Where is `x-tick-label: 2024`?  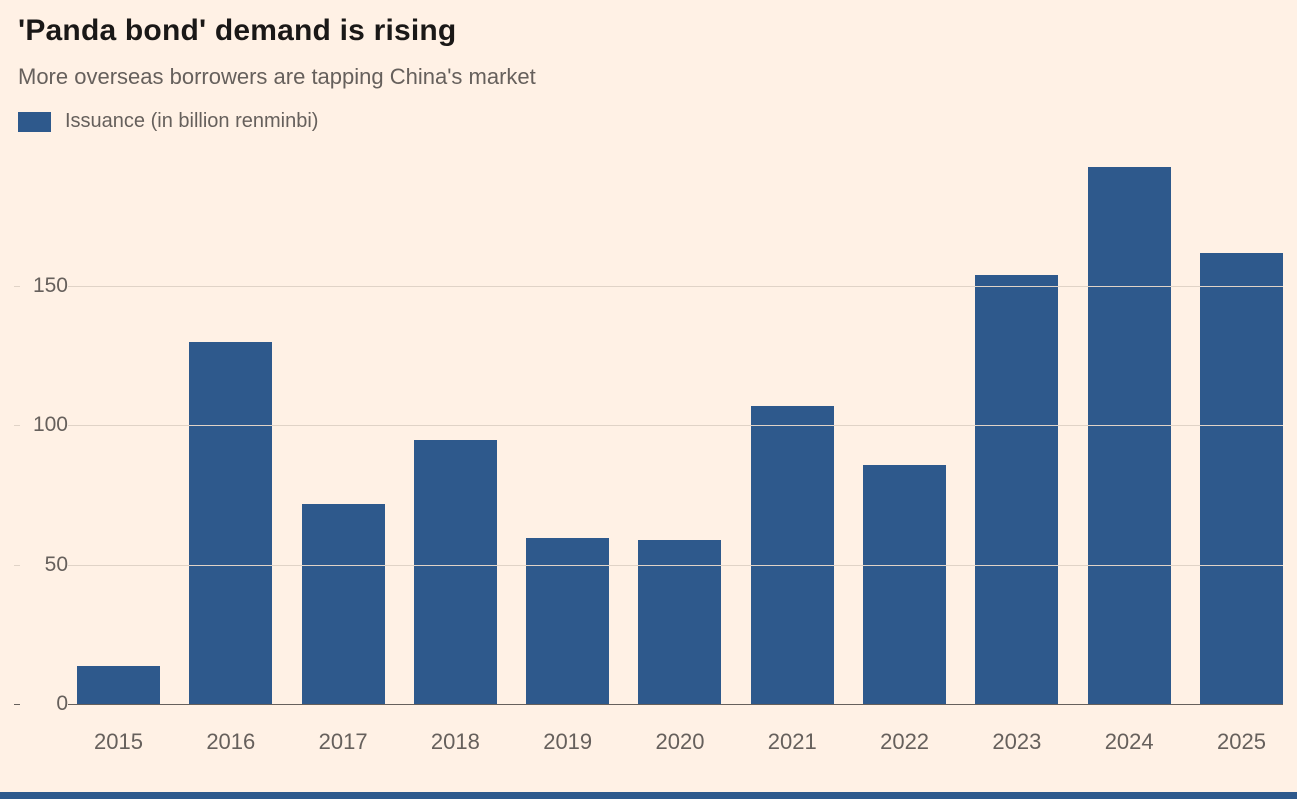
x-tick-label: 2024 is located at coordinates (1129, 741).